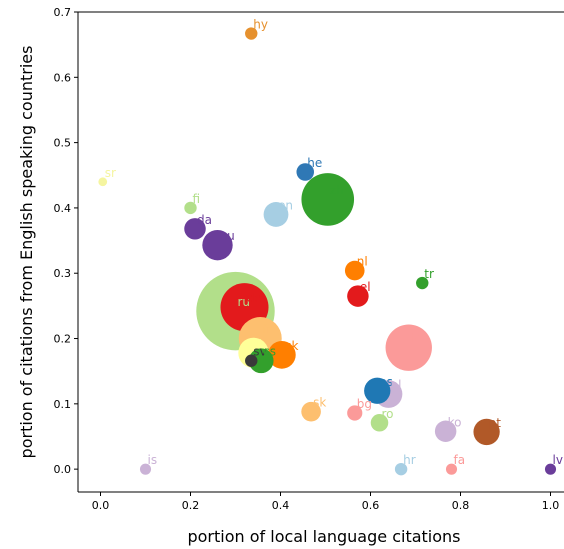  What do you see at coordinates (217, 245) in the screenshot?
I see `point-hu` at bounding box center [217, 245].